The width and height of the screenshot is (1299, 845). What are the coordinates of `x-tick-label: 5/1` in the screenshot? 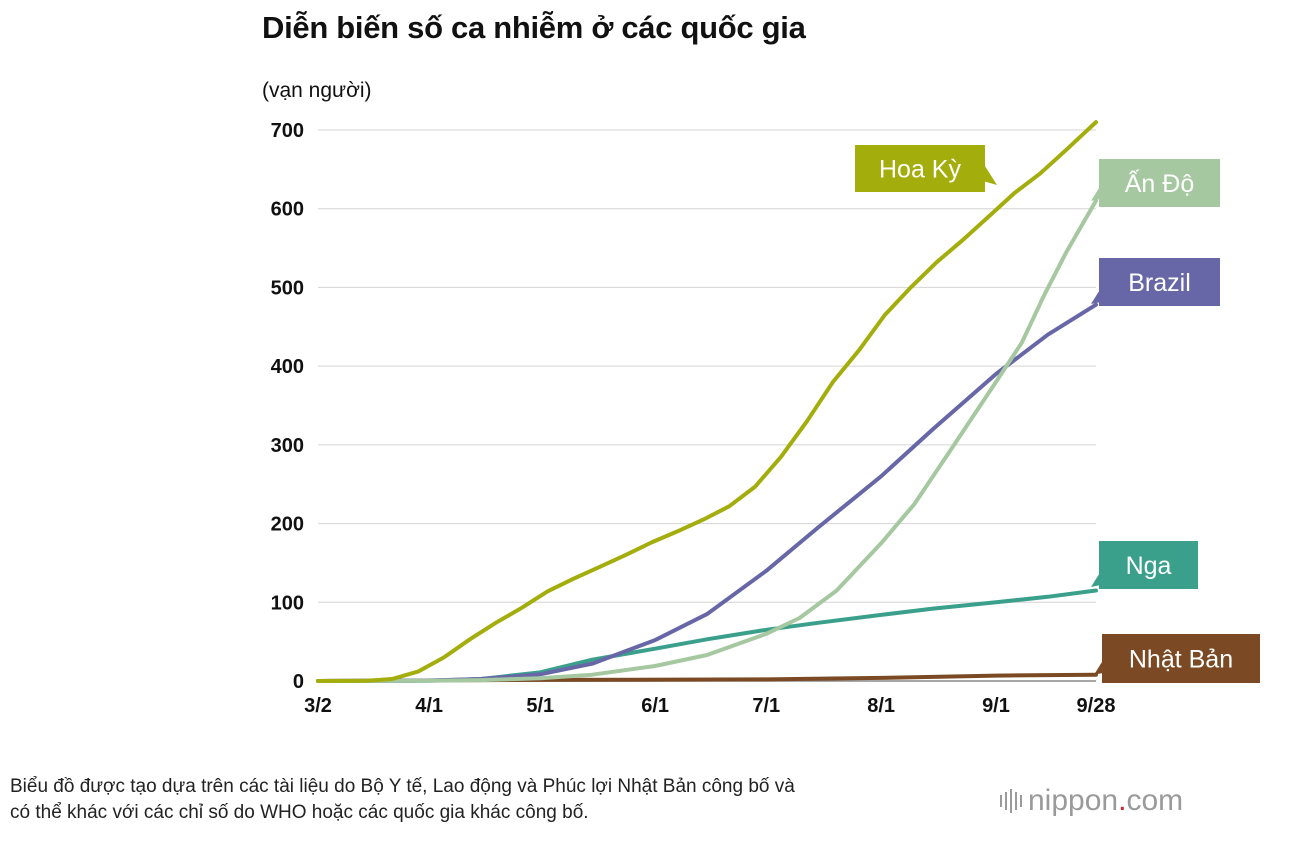 It's located at (540, 706).